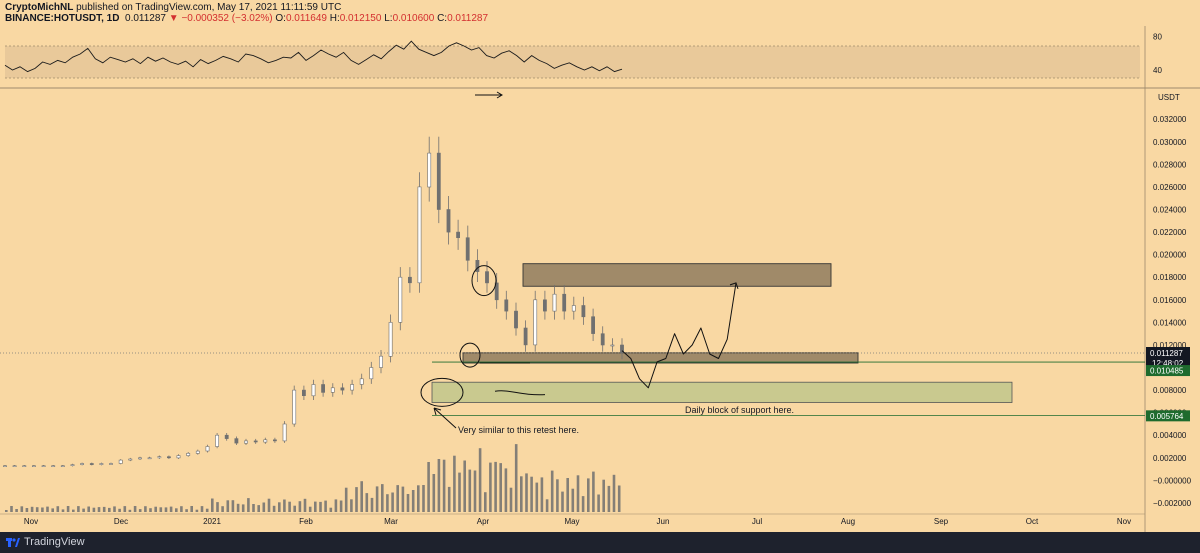  I want to click on price-tick-label: 0.012000, so click(1170, 345).